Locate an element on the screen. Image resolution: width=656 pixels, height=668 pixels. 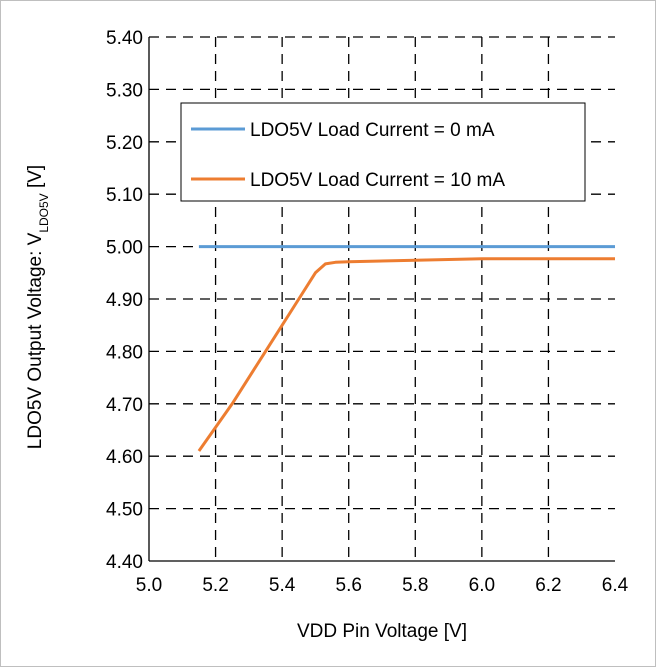
x-tick-label: 6.2 is located at coordinates (548, 585).